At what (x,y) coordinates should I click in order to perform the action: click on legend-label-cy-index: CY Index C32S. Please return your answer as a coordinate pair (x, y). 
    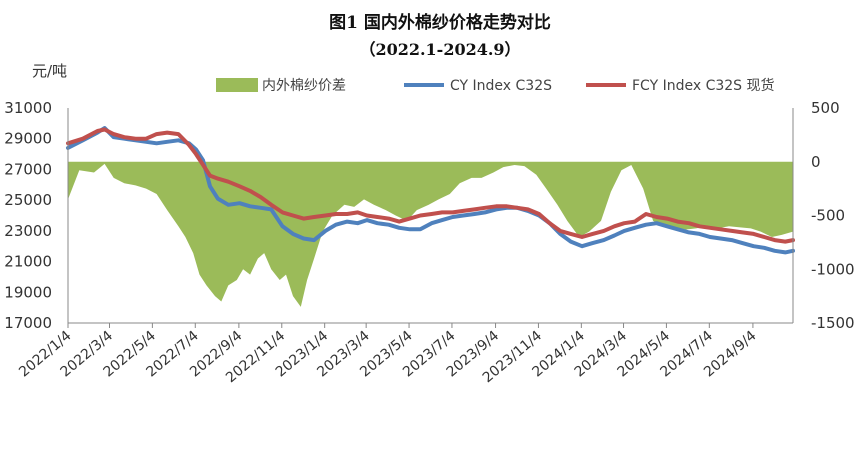
    Looking at the image, I should click on (501, 86).